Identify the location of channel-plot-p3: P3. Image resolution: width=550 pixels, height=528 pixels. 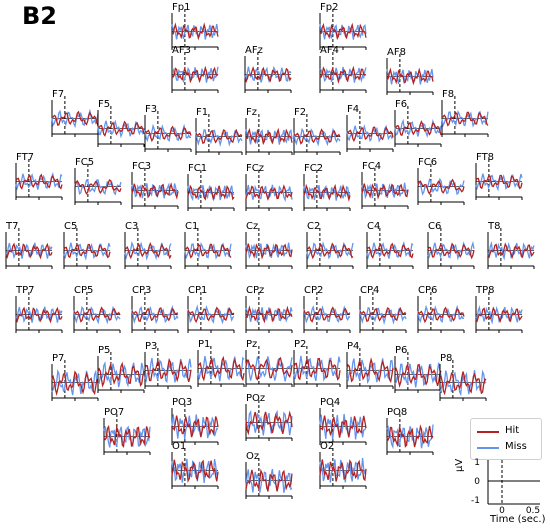
(168, 365).